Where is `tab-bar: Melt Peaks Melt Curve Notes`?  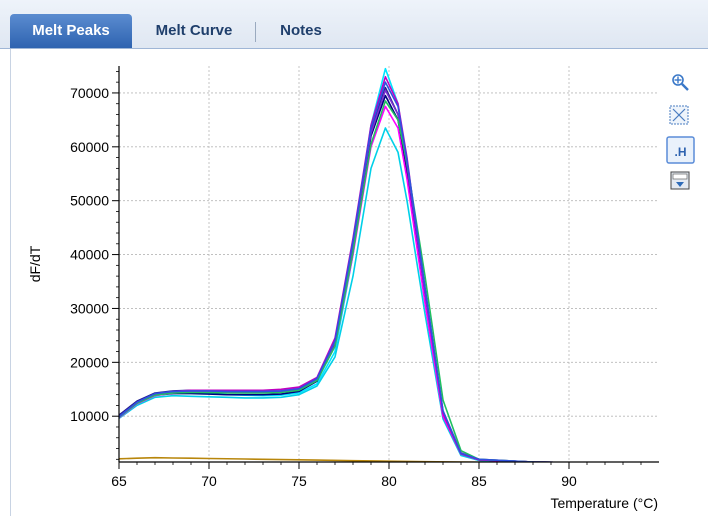 tab-bar: Melt Peaks Melt Curve Notes is located at coordinates (354, 24).